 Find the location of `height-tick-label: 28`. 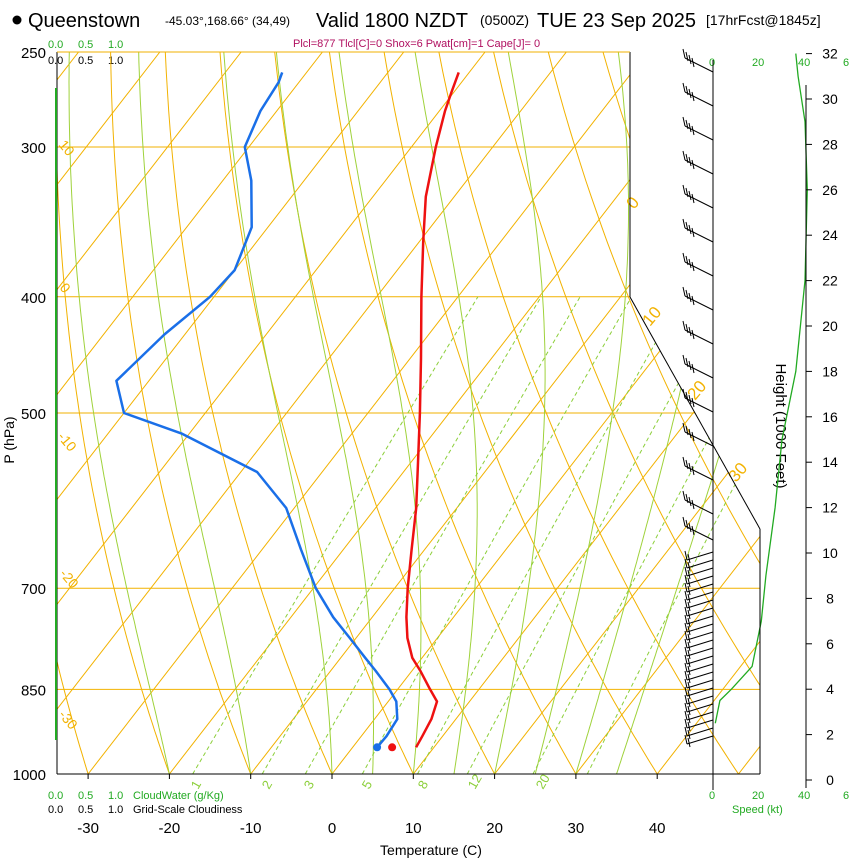

height-tick-label: 28 is located at coordinates (830, 144).